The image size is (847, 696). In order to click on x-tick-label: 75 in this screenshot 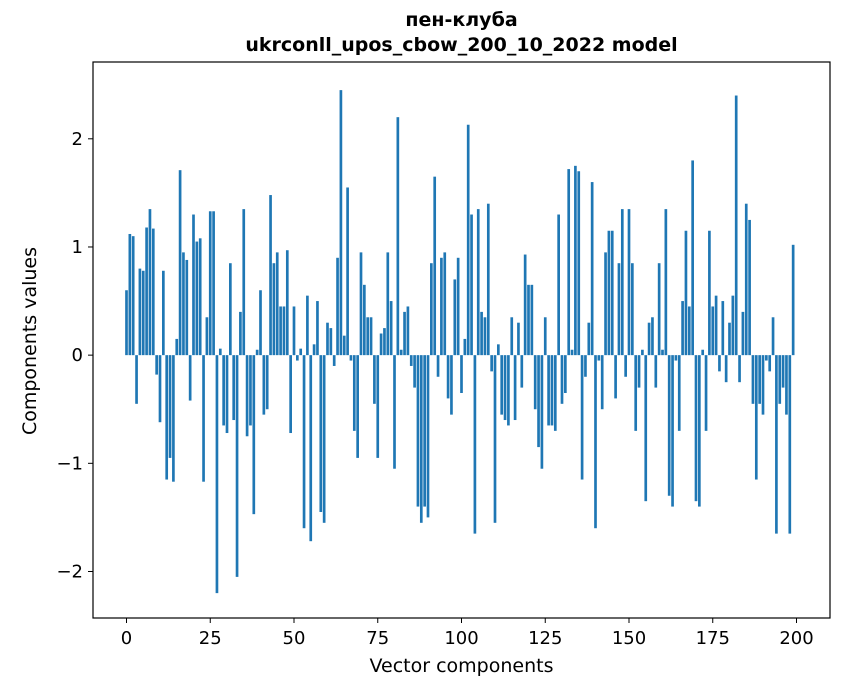, I will do `click(377, 638)`.